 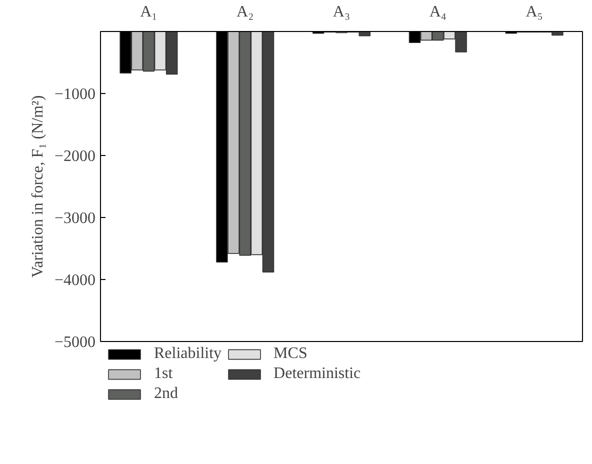 I want to click on legend-label: Deterministic, so click(x=317, y=374).